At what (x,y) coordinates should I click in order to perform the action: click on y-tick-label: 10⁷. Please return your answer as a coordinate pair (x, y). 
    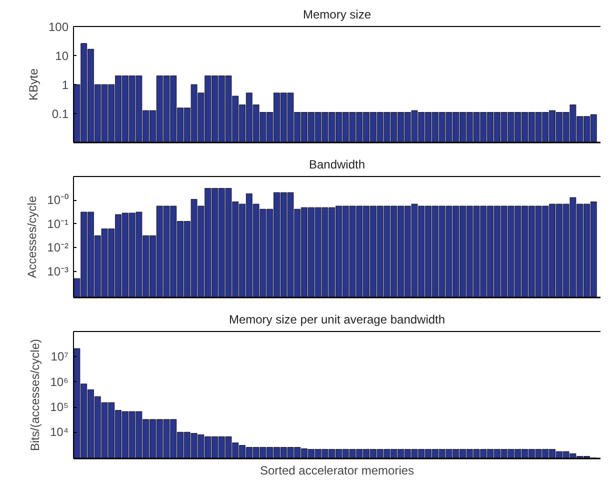
    Looking at the image, I should click on (59, 357).